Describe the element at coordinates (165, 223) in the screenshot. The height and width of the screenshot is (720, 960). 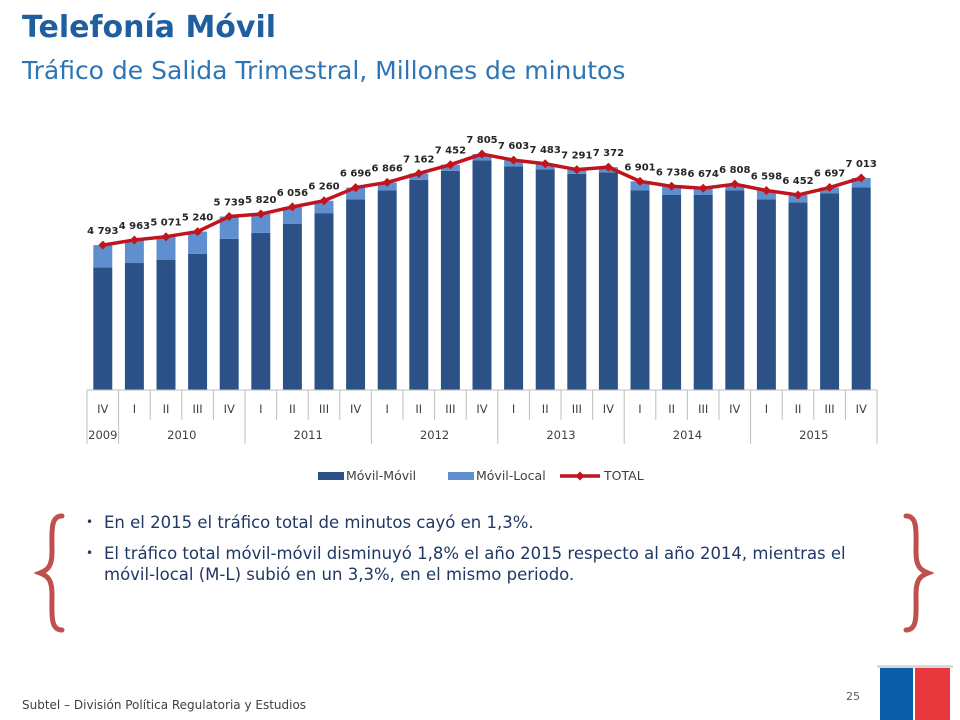
I see `total-data-label: 5 071` at that location.